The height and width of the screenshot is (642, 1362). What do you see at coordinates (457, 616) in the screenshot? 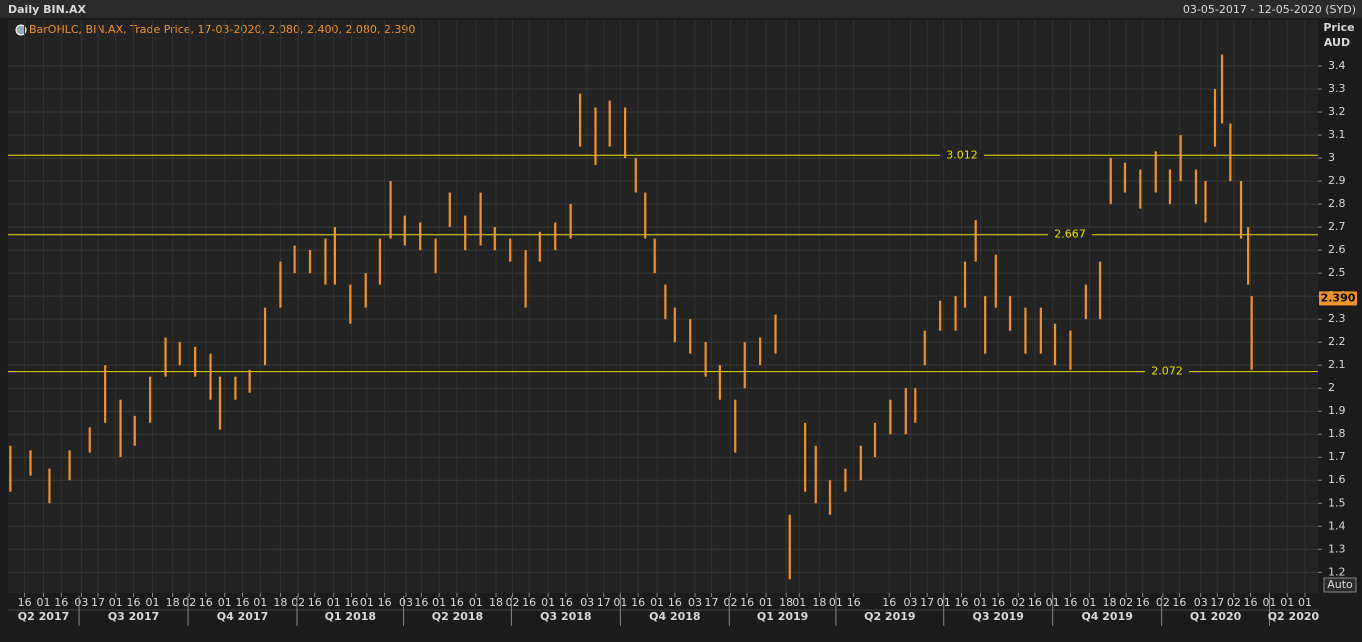
I see `quarter-label: Q2 2018` at bounding box center [457, 616].